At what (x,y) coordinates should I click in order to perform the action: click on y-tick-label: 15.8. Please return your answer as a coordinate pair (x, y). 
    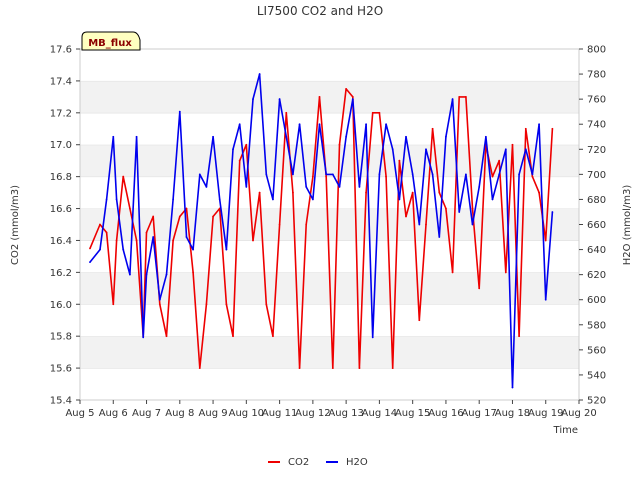
    Looking at the image, I should click on (61, 337).